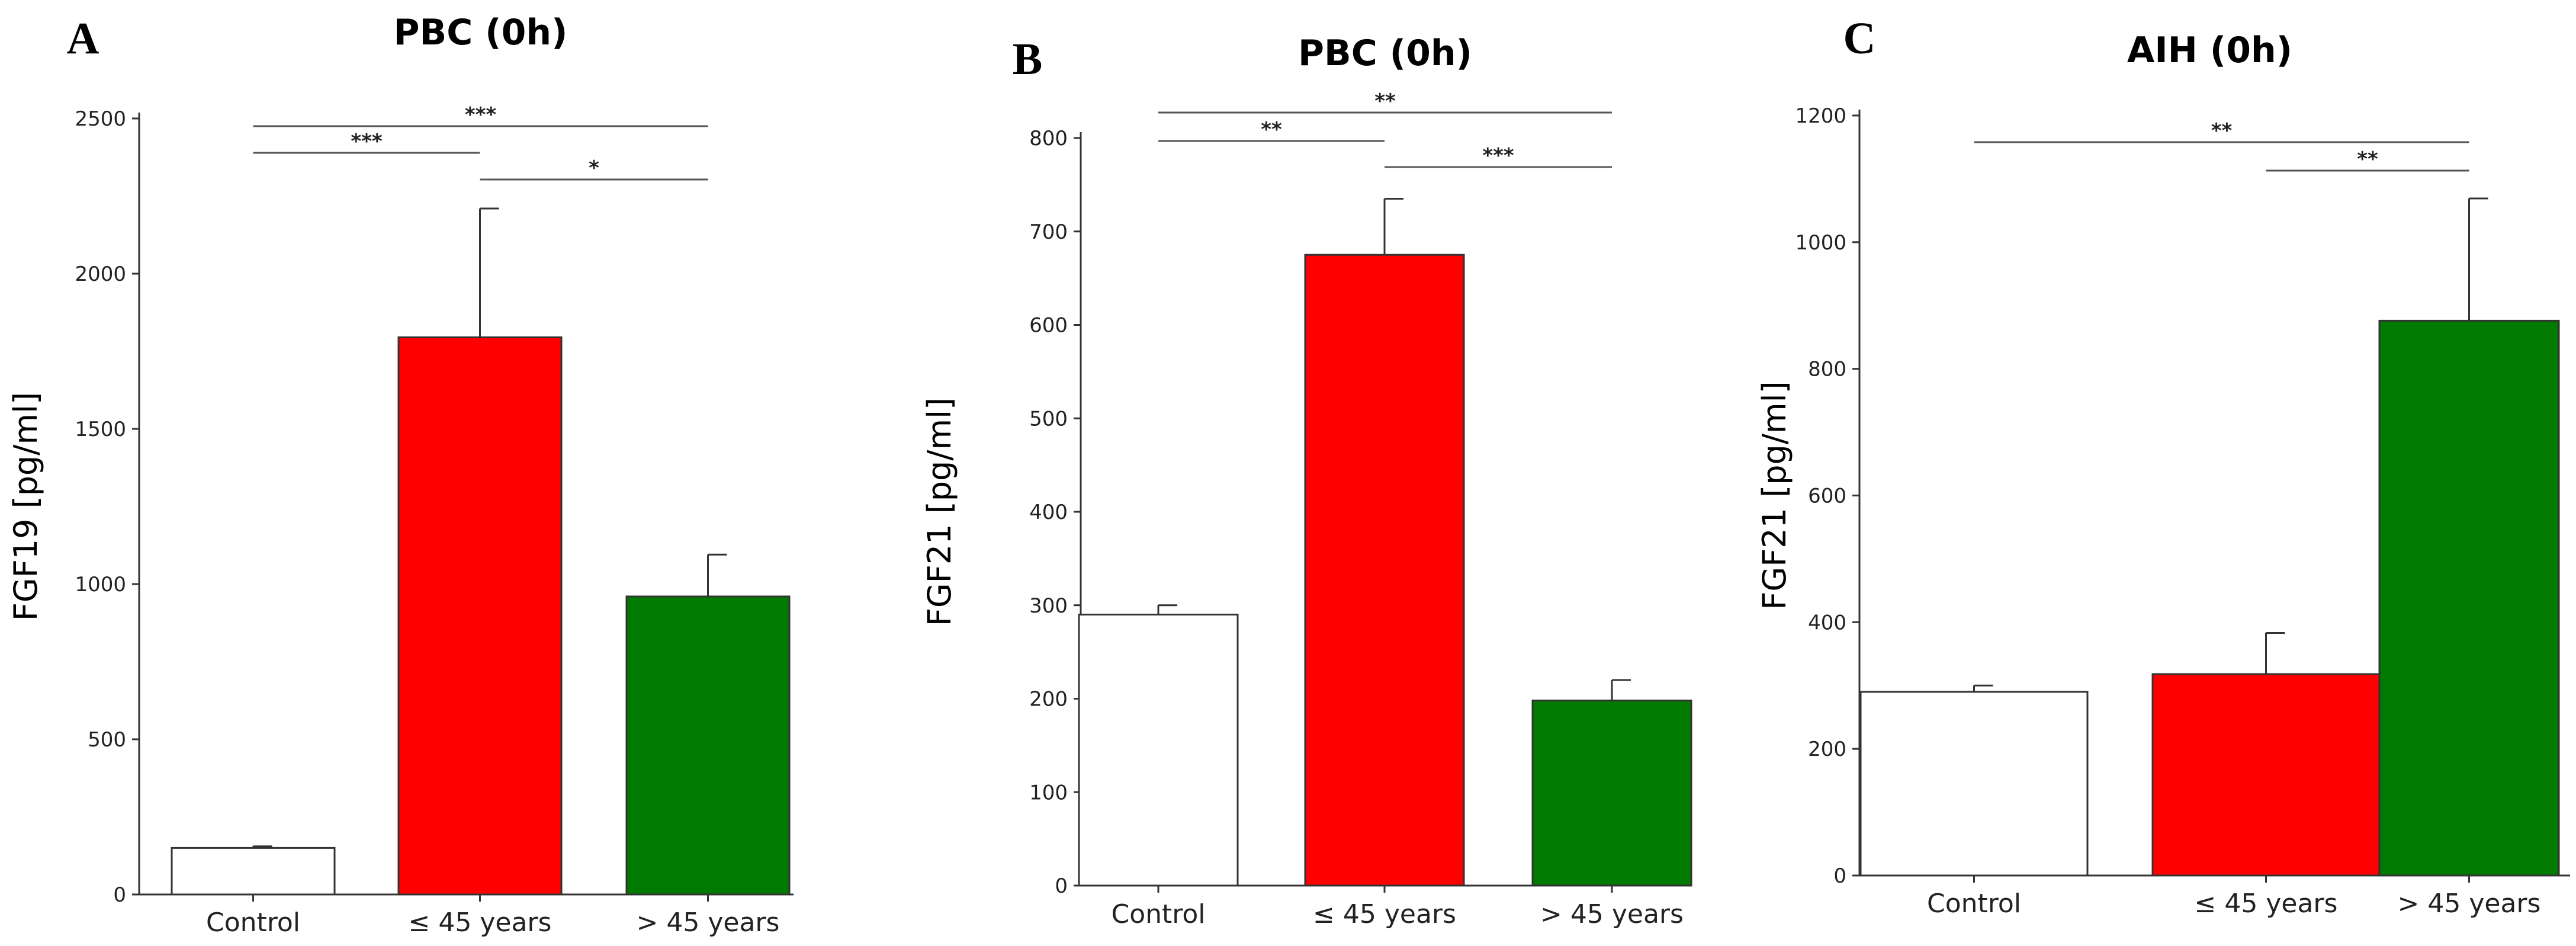 Image resolution: width=2576 pixels, height=946 pixels. Describe the element at coordinates (1028, 59) in the screenshot. I see `chart-b-panel-letter: B` at that location.